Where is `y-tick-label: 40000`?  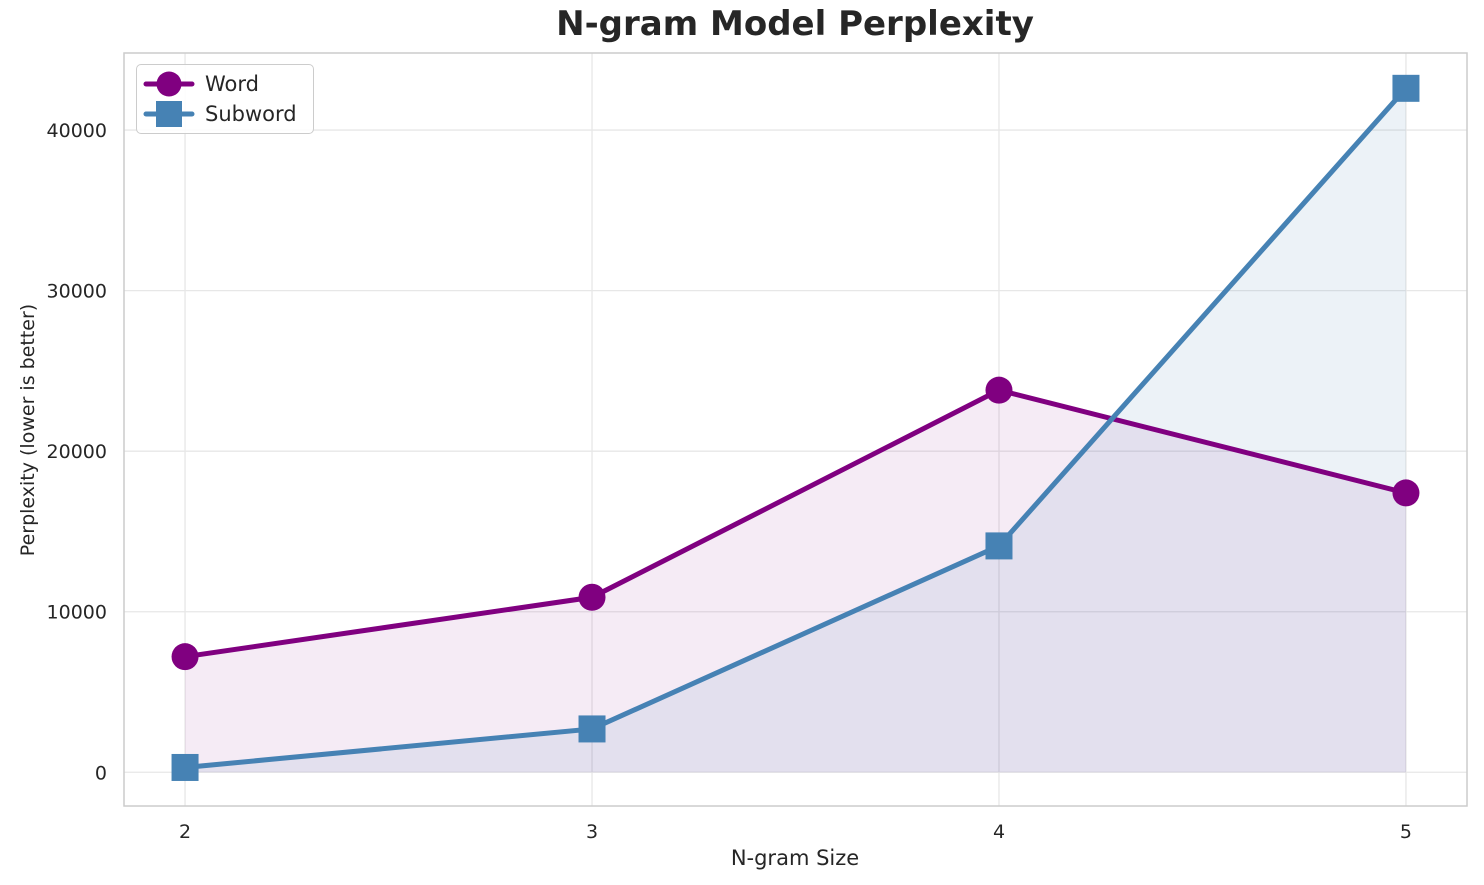 y-tick-label: 40000 is located at coordinates (77, 131).